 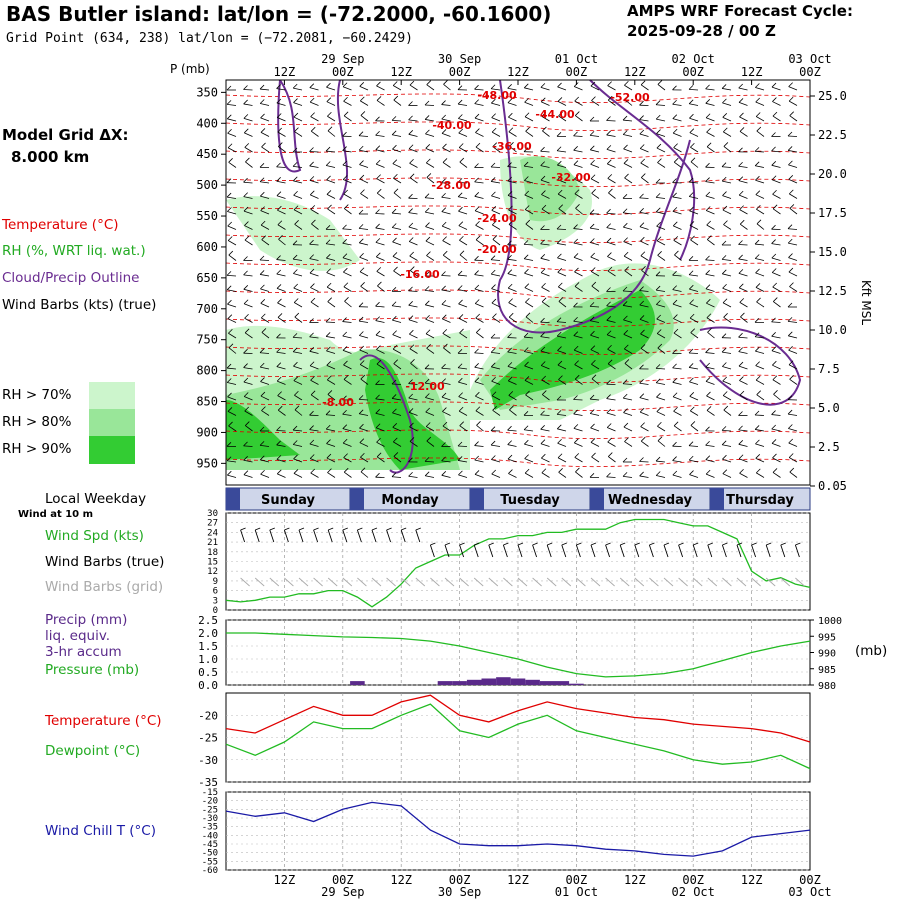 What do you see at coordinates (37, 422) in the screenshot?
I see `legend-rh80: RH > 80%` at bounding box center [37, 422].